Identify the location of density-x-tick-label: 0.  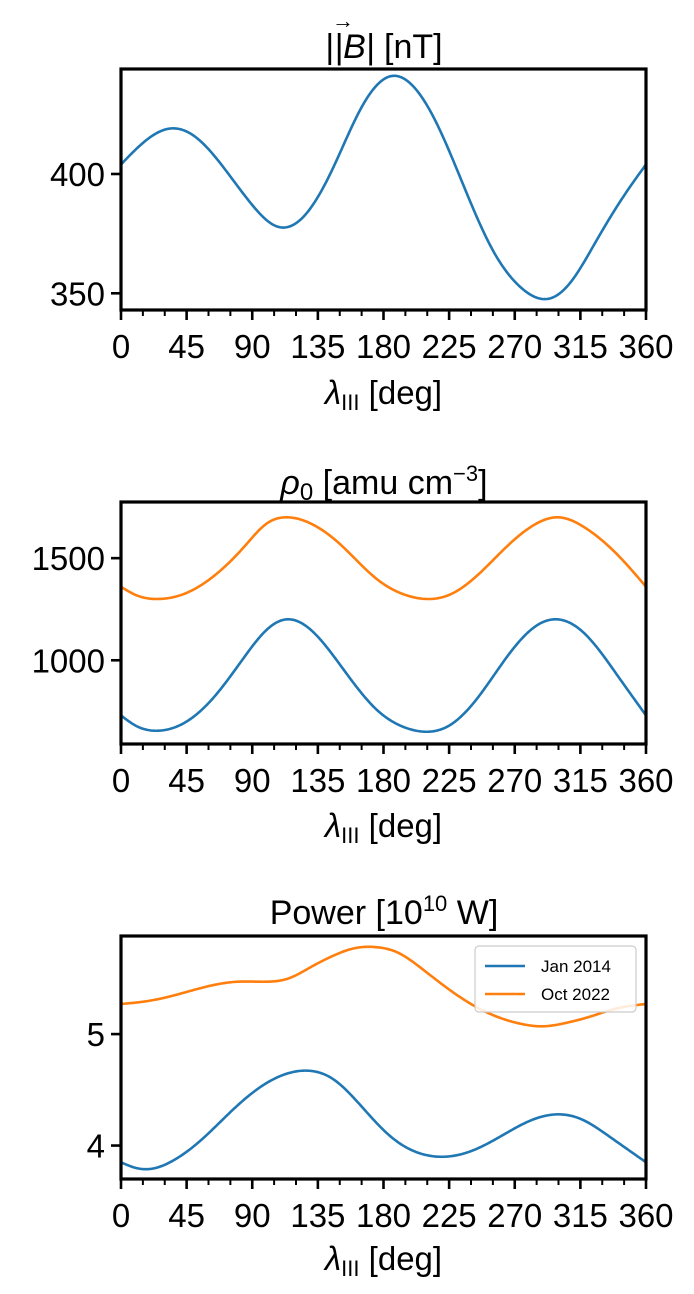
(121, 780).